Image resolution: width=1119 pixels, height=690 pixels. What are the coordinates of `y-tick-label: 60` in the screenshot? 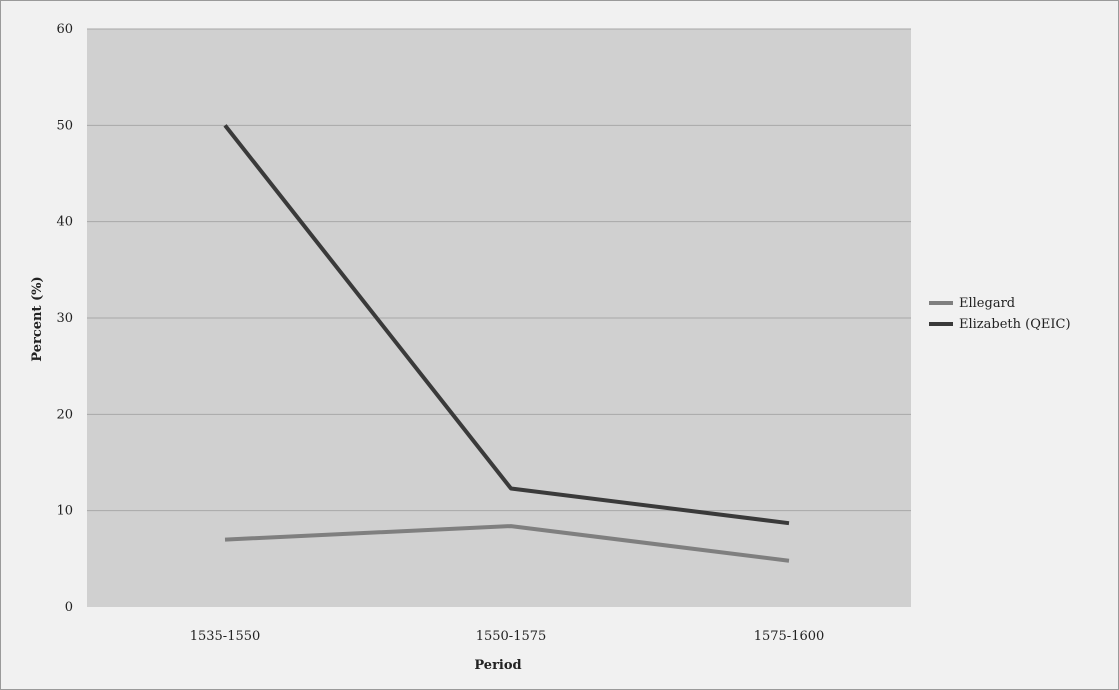 It's located at (64, 29).